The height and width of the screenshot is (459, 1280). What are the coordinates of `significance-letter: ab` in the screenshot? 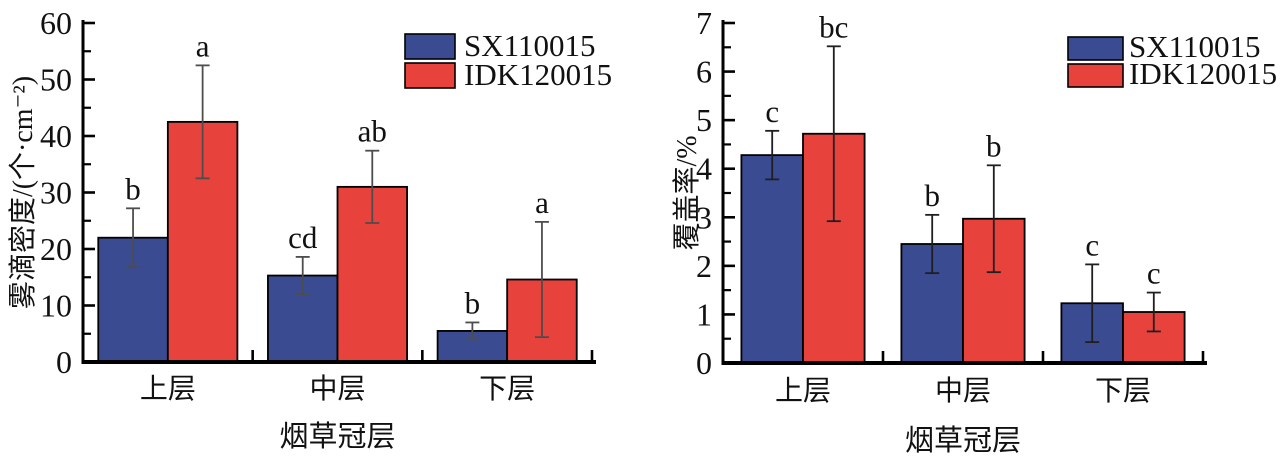 It's located at (372, 131).